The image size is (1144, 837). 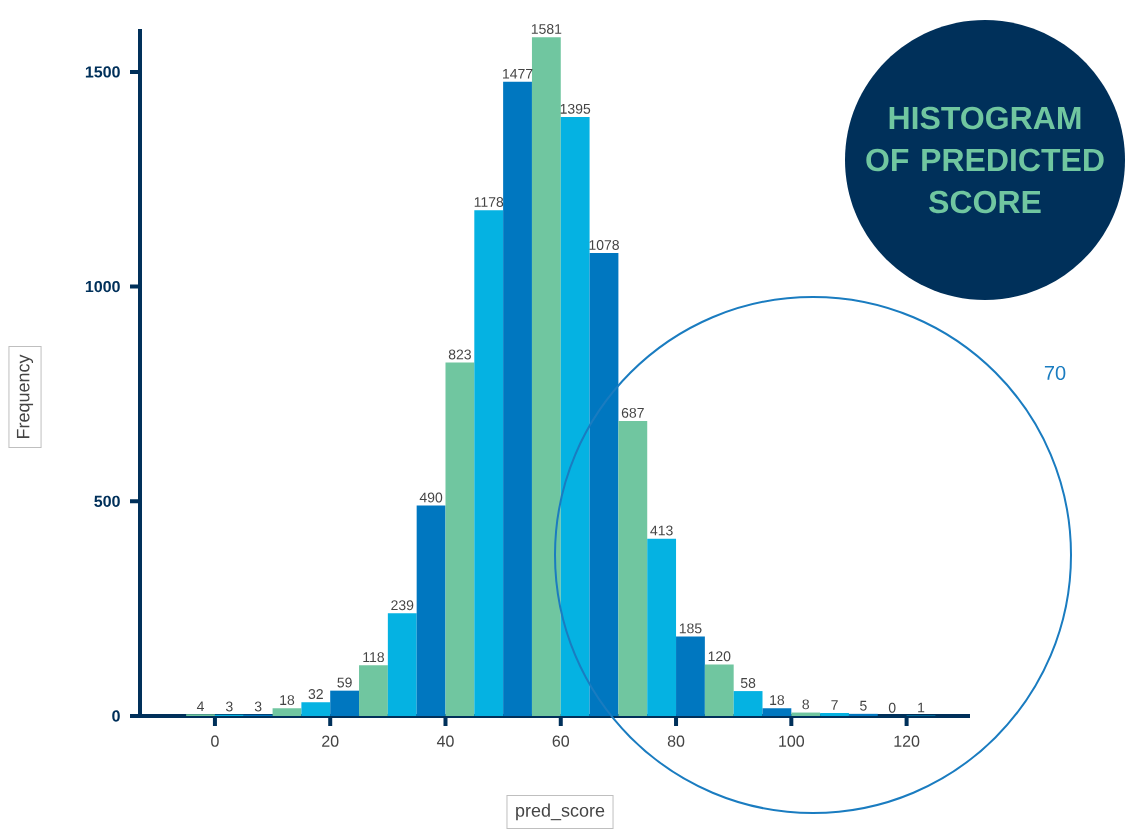 I want to click on x-tick-label: 40, so click(x=445, y=741).